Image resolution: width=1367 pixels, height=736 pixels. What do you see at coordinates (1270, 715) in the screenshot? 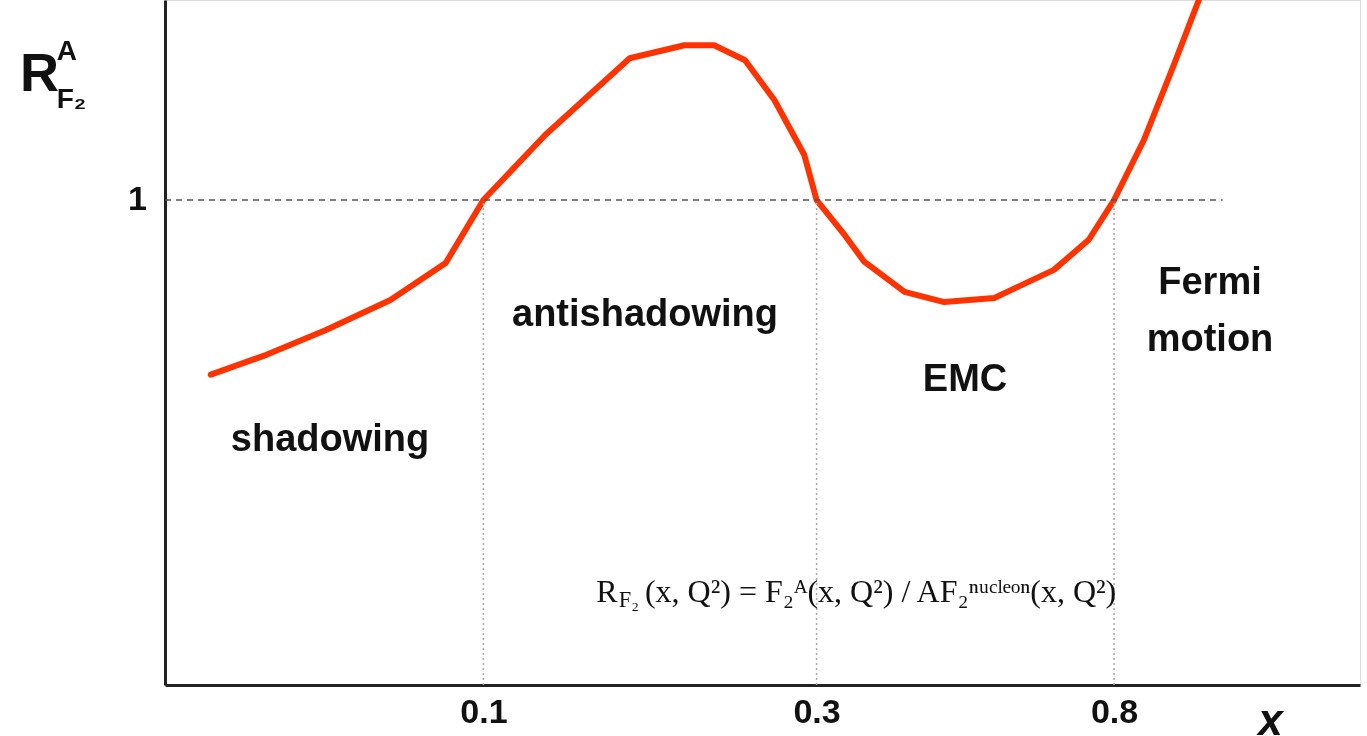
I see `x-axis-title: x` at bounding box center [1270, 715].